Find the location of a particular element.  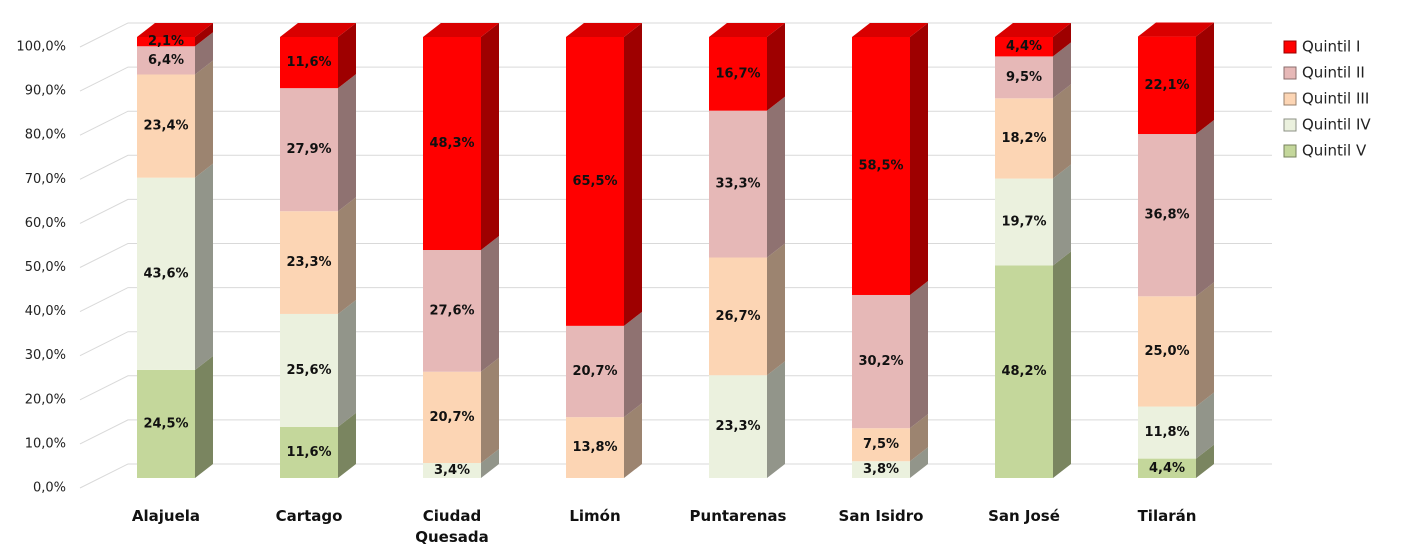

data-label: 11,8% is located at coordinates (1166, 432).